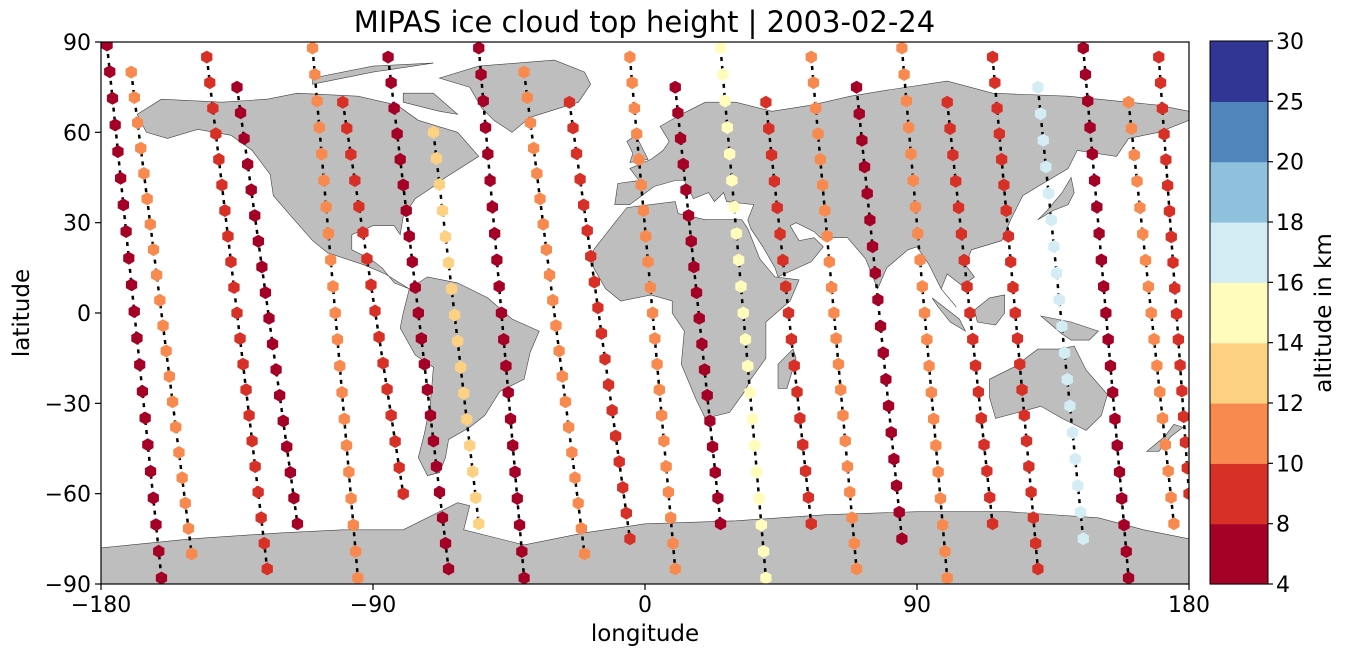 The width and height of the screenshot is (1345, 657). What do you see at coordinates (1056, 198) in the screenshot?
I see `land-japan` at bounding box center [1056, 198].